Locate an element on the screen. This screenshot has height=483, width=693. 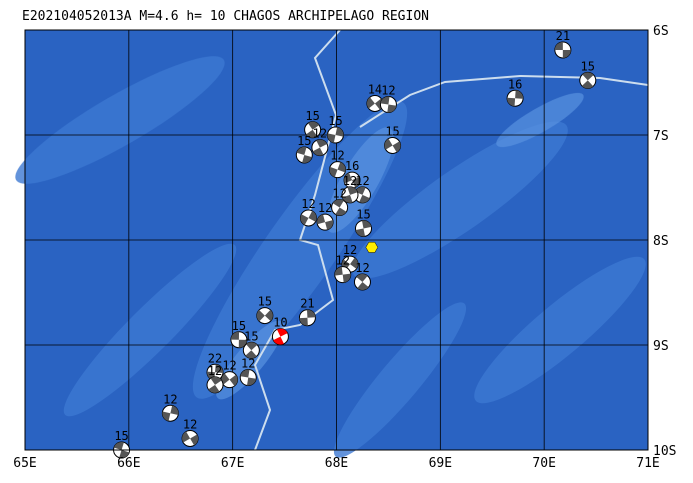
y-tick-label: 7S is located at coordinates (661, 136).